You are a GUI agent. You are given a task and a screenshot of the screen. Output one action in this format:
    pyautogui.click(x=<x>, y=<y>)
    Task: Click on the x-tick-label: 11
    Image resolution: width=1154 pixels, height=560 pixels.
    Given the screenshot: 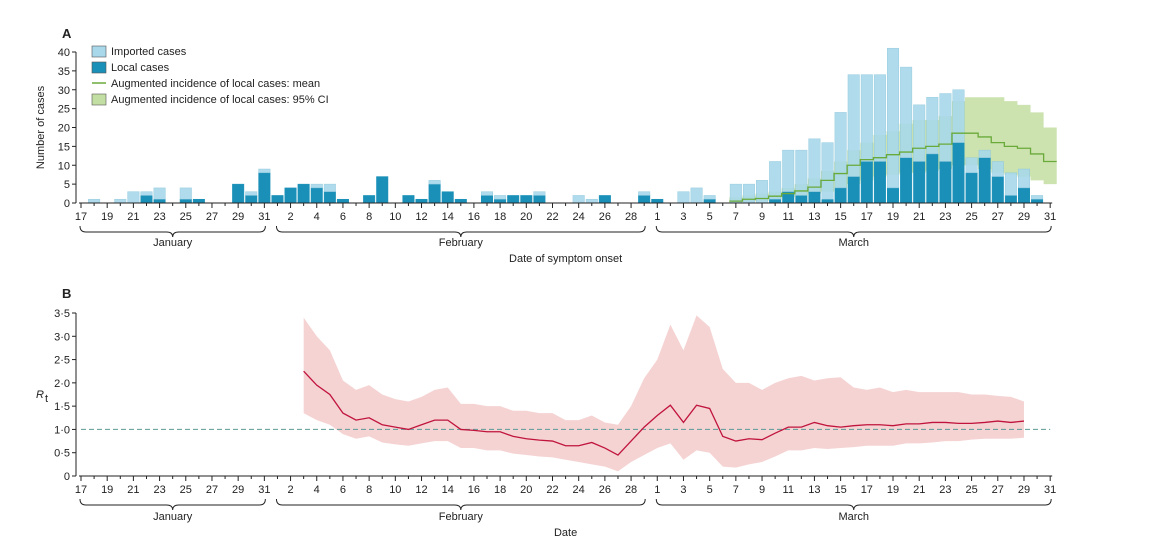 What is the action you would take?
    pyautogui.click(x=788, y=490)
    